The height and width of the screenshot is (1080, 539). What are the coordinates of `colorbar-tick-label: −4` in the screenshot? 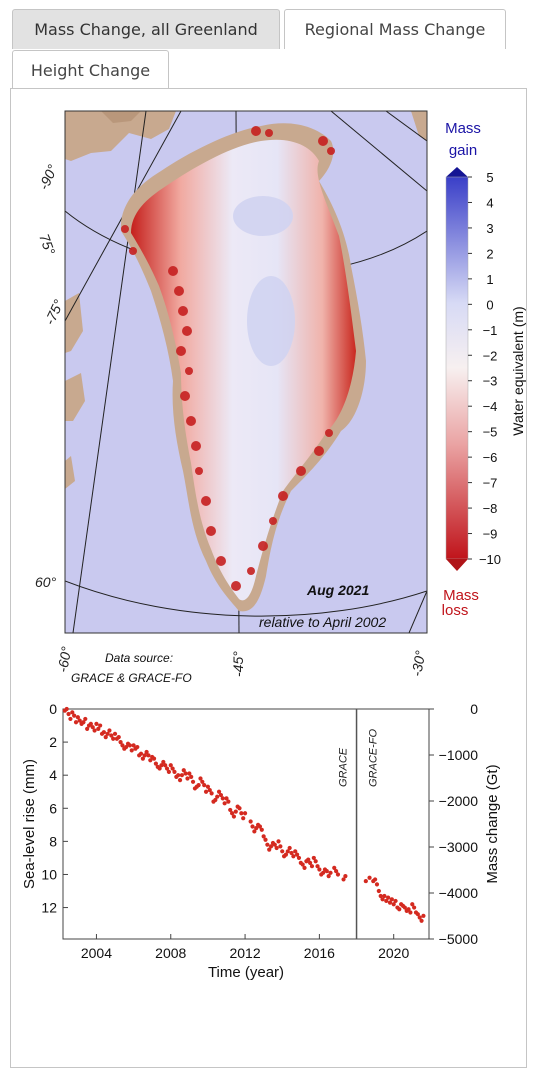 It's located at (490, 406).